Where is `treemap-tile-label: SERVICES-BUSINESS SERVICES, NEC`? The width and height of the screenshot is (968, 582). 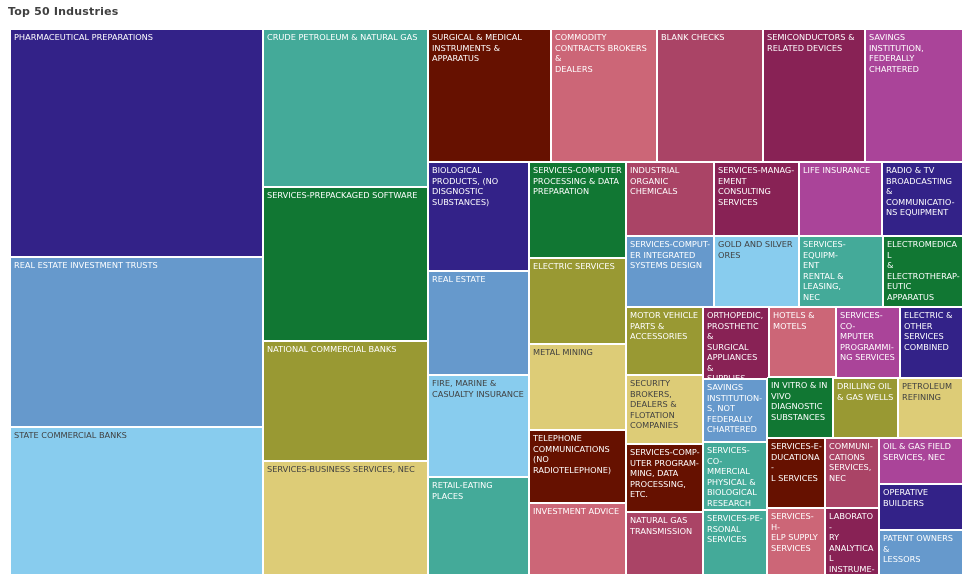 treemap-tile-label: SERVICES-BUSINESS SERVICES, NEC is located at coordinates (341, 469).